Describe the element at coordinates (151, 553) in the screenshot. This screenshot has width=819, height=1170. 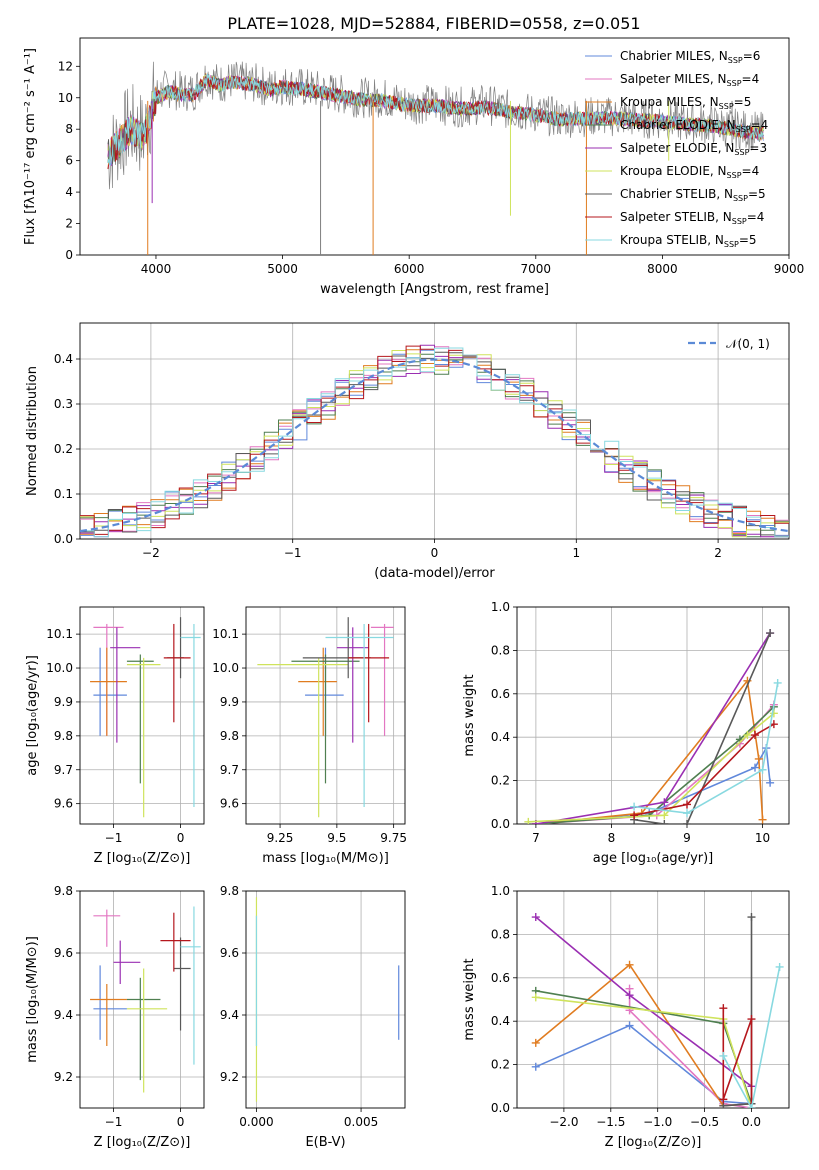
I see `x-tick-label: −2` at that location.